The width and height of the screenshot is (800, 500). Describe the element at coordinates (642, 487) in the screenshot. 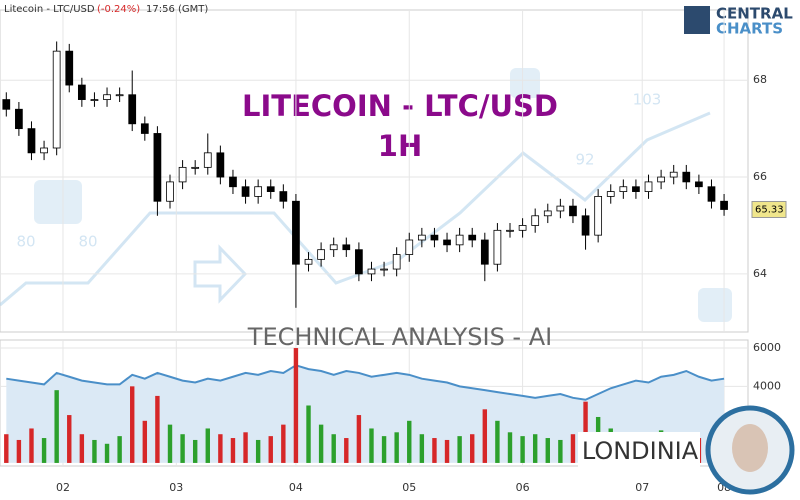

I see `x-tick-label: 07` at that location.